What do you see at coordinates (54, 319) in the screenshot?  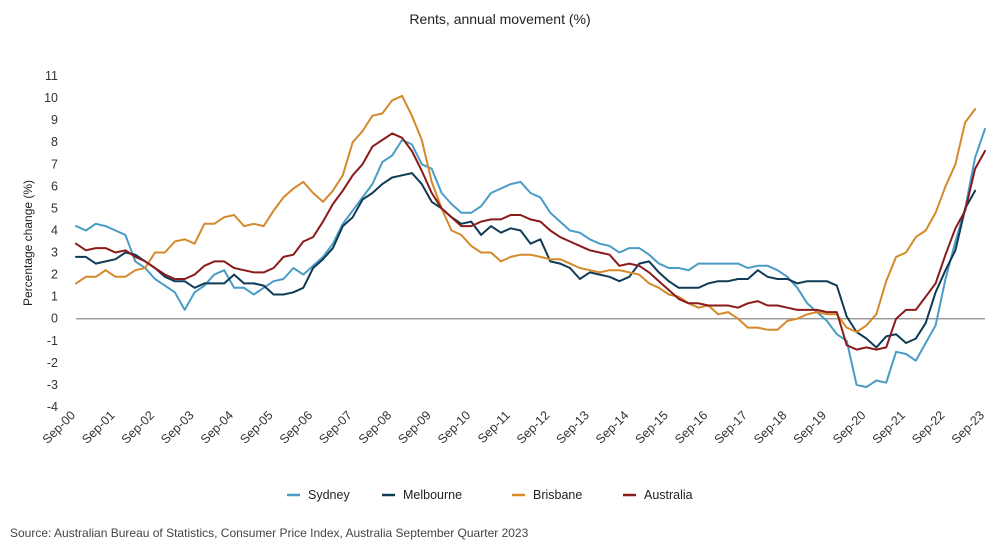 I see `y-tick-label: 0` at bounding box center [54, 319].